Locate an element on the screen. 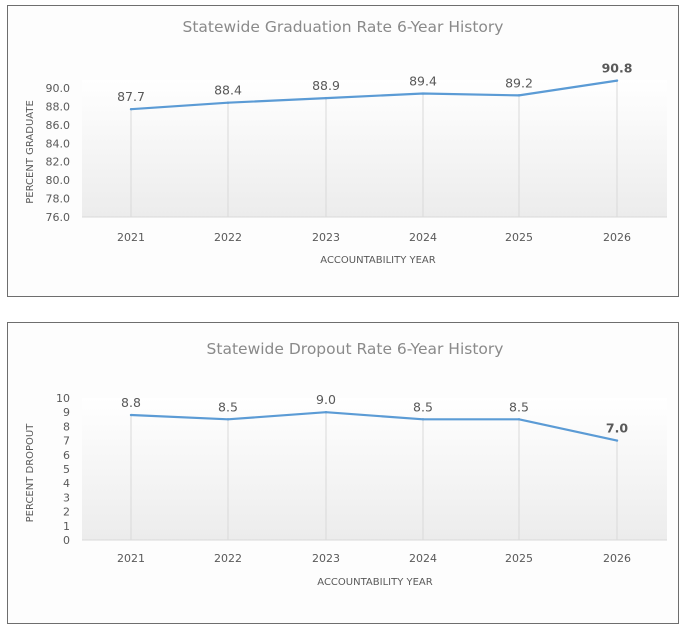 This screenshot has width=682, height=628. y-tick-label: 7 is located at coordinates (66, 441).